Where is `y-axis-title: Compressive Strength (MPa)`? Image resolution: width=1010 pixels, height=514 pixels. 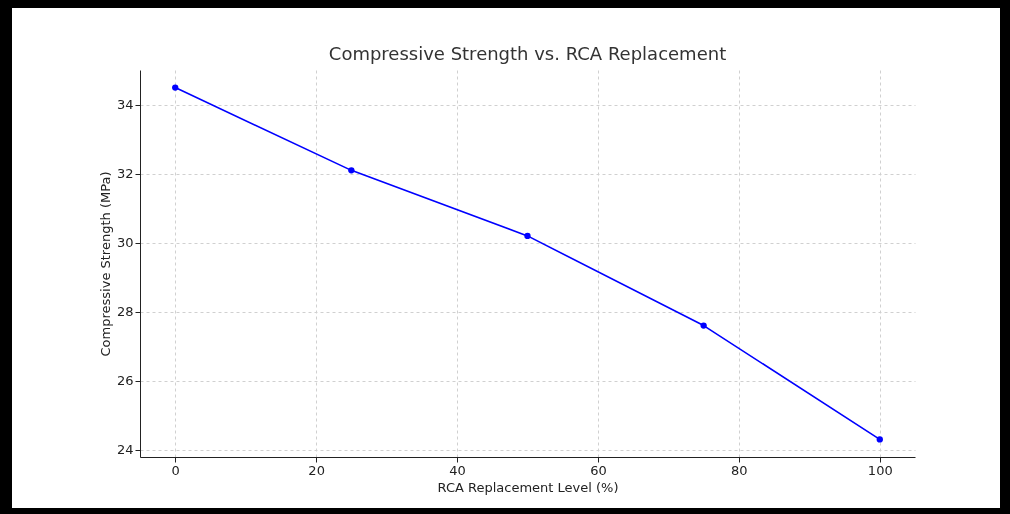 y-axis-title: Compressive Strength (MPa) is located at coordinates (105, 264).